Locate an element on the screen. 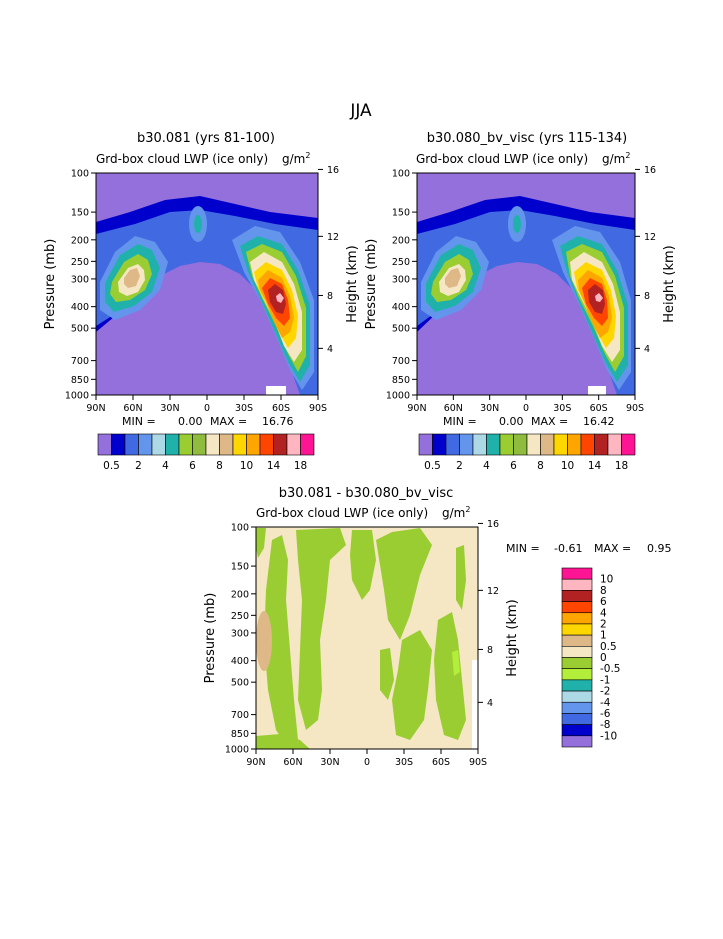 The height and width of the screenshot is (939, 723). colorbar-label: 0 is located at coordinates (603, 658).